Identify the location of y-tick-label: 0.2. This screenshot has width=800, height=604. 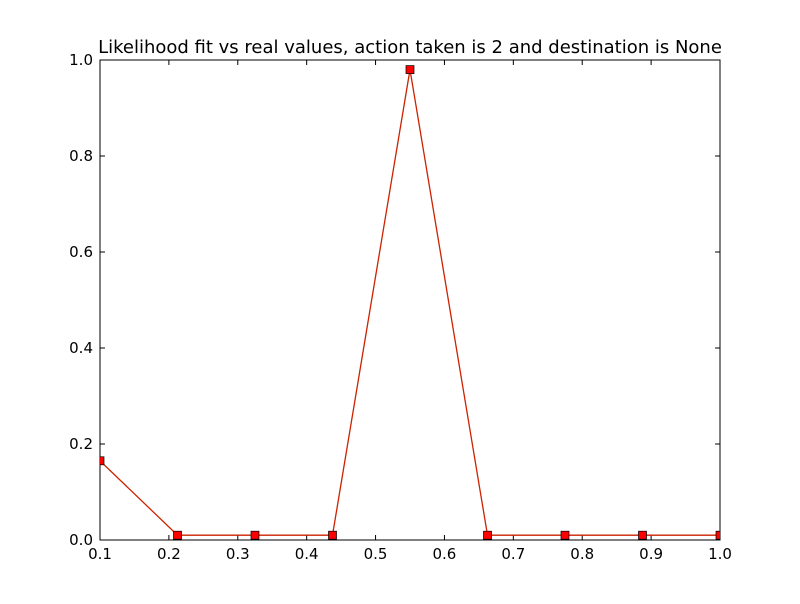
(81, 444).